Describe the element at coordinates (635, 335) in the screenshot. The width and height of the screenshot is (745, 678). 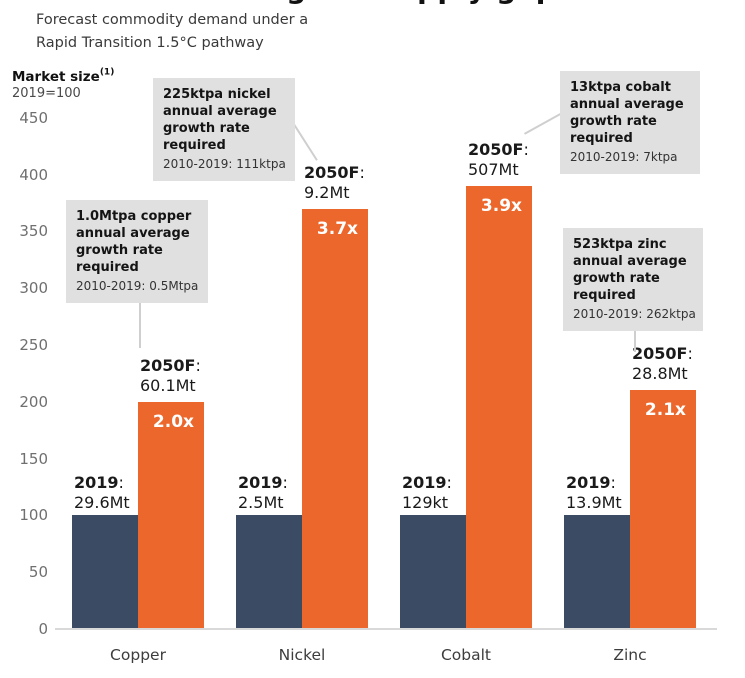
I see `zinc-annotation-connector` at that location.